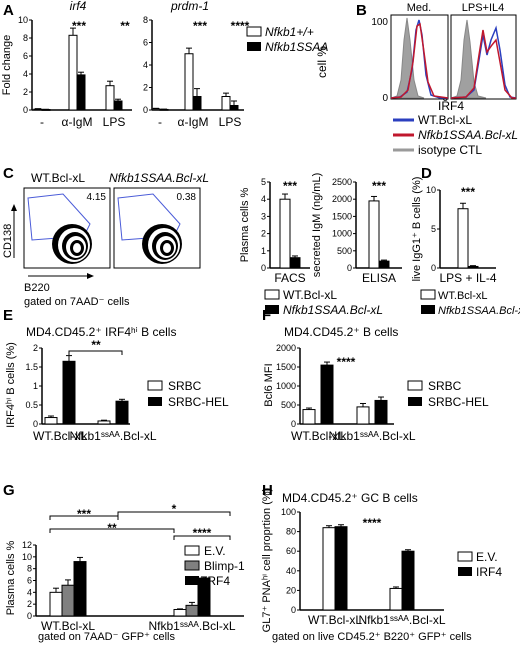 This screenshot has height=649, width=520. Describe the element at coordinates (350, 498) in the screenshot. I see `chart-title: MD4.CD45.2⁺ GC B cells` at that location.